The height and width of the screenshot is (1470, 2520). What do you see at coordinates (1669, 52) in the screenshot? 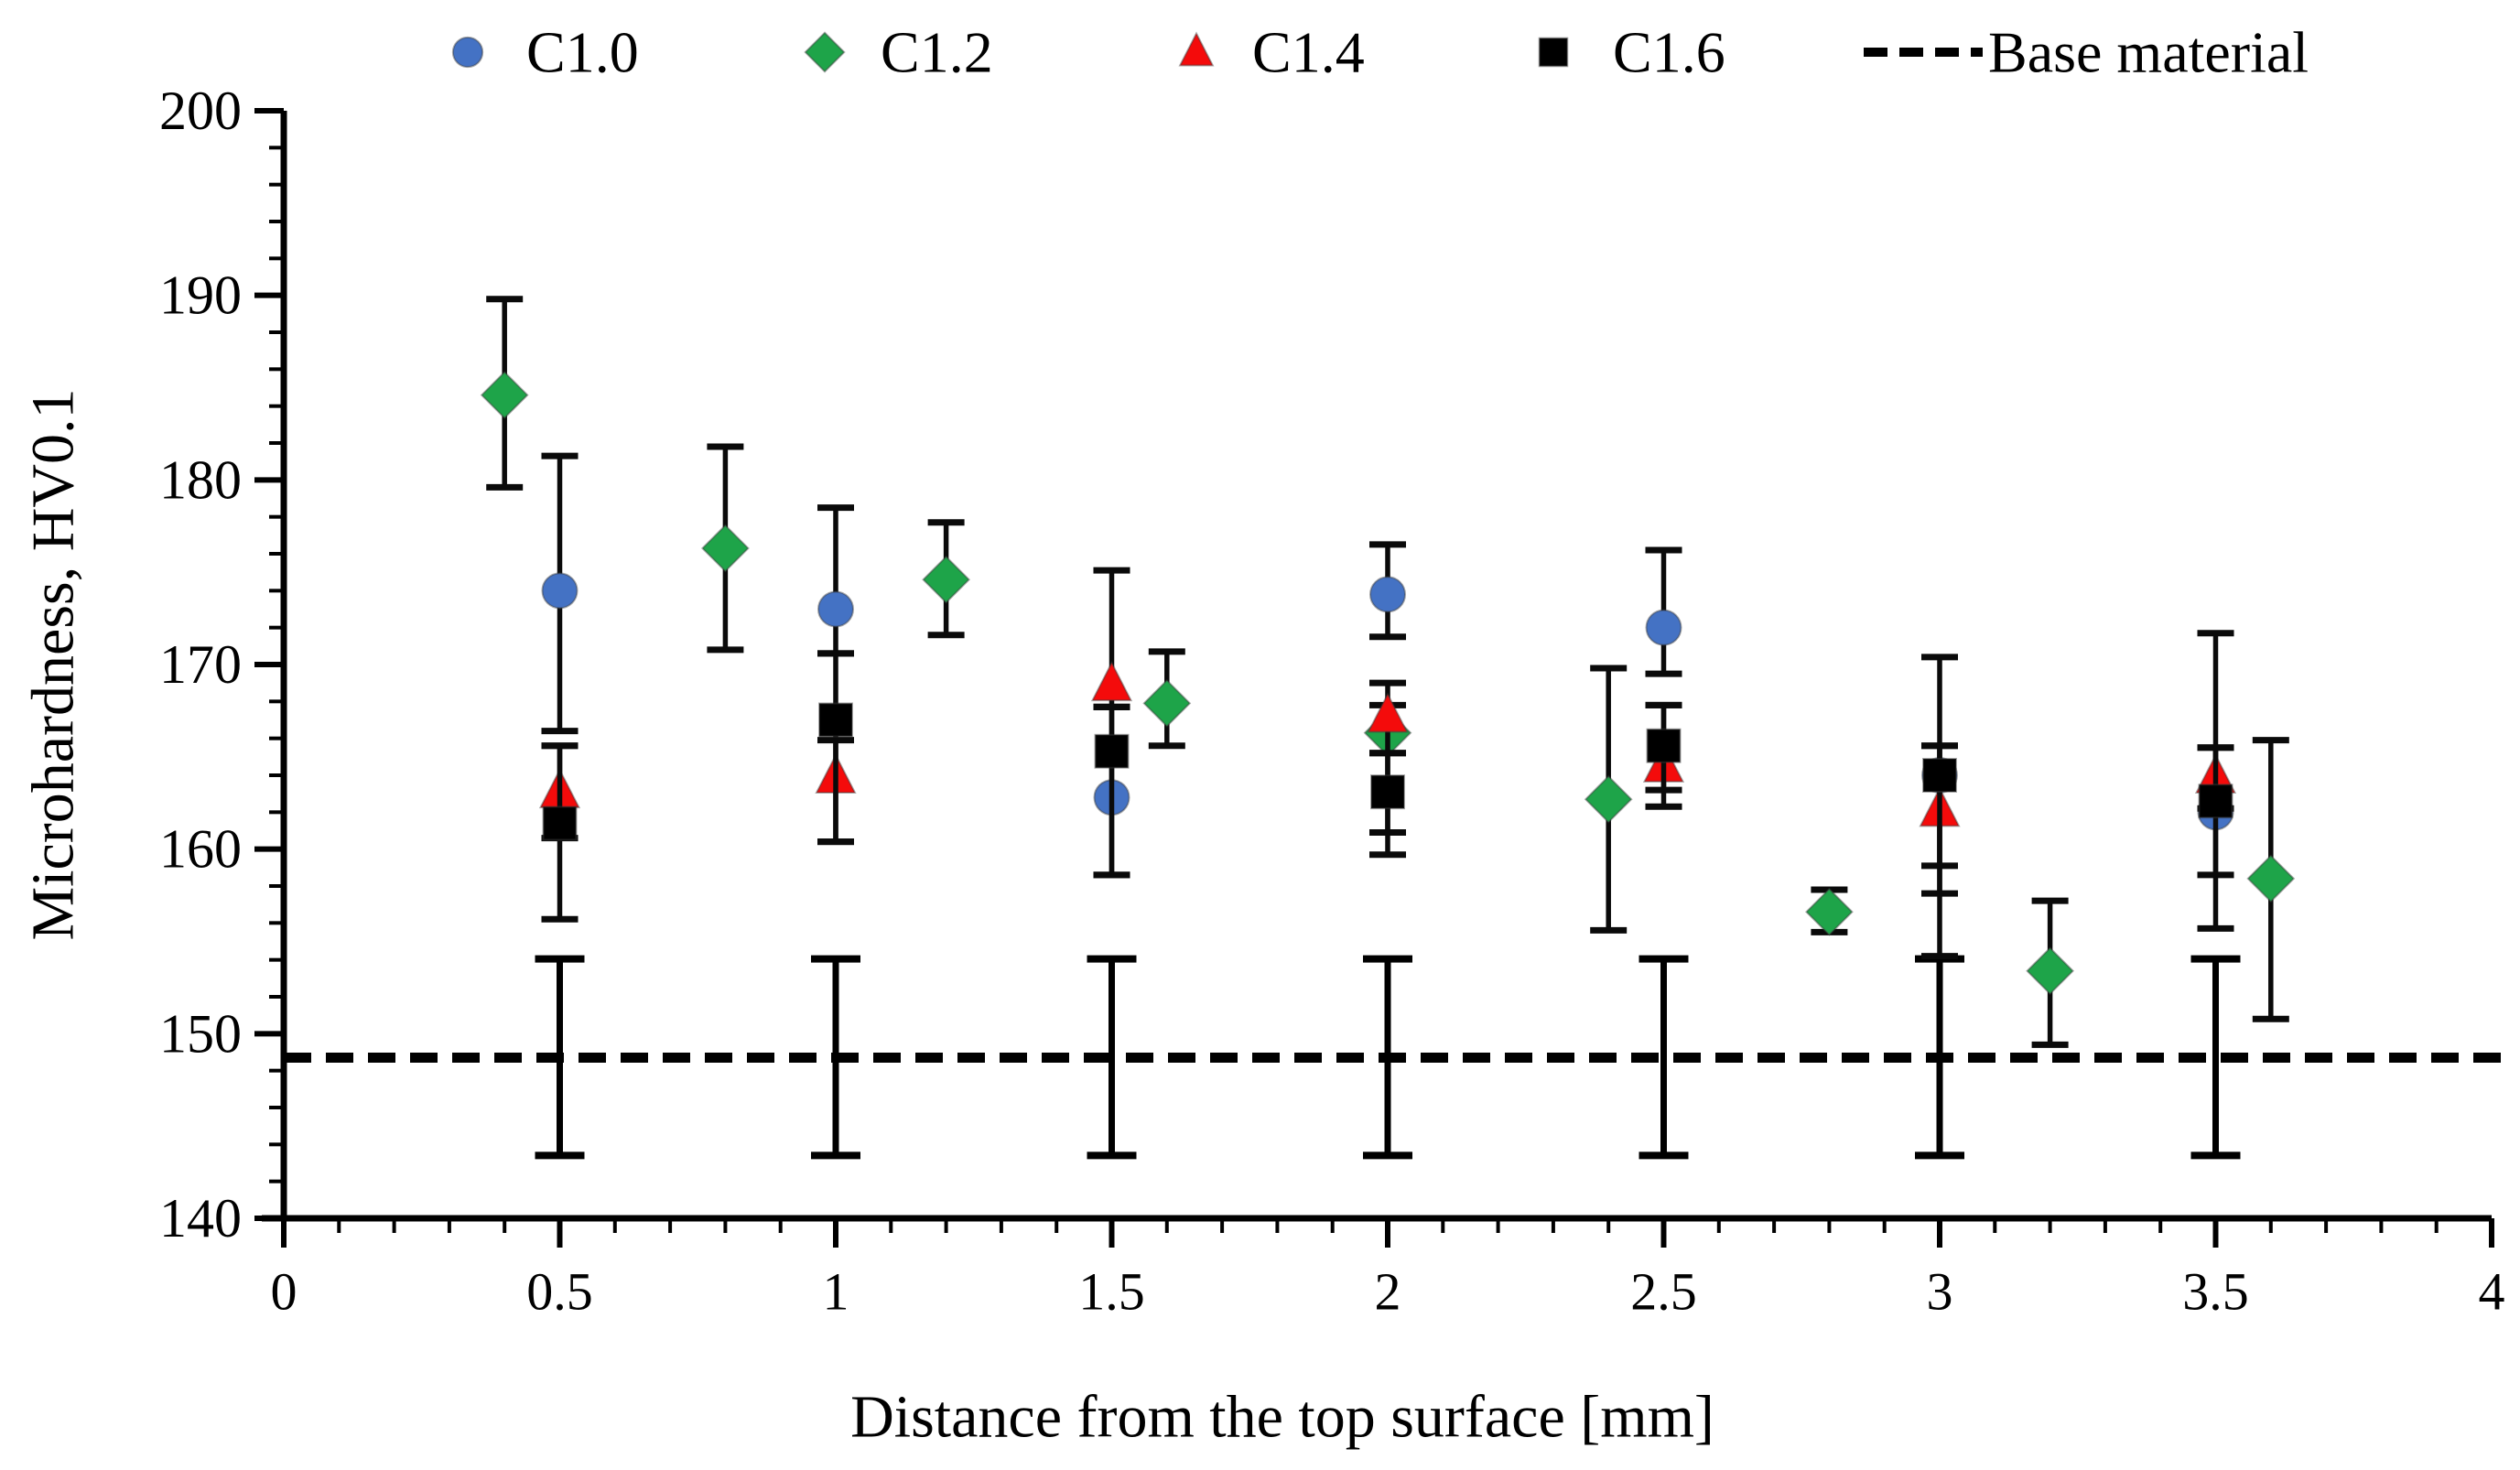
I see `legend-label: C1.6` at bounding box center [1669, 52].